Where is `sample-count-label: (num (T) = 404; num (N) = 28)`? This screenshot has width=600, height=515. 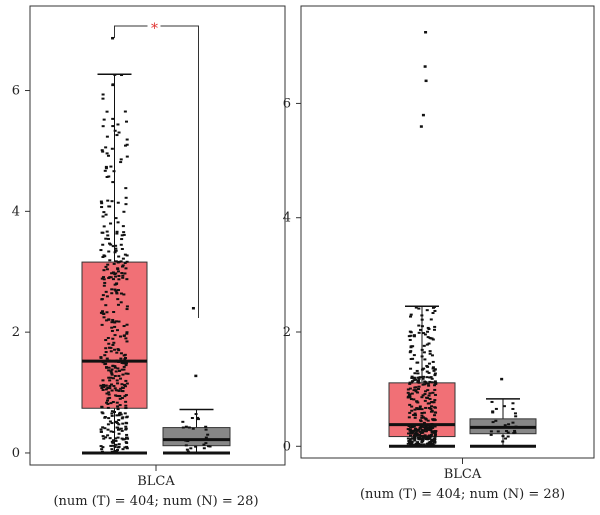
sample-count-label: (num (T) = 404; num (N) = 28) is located at coordinates (155, 501).